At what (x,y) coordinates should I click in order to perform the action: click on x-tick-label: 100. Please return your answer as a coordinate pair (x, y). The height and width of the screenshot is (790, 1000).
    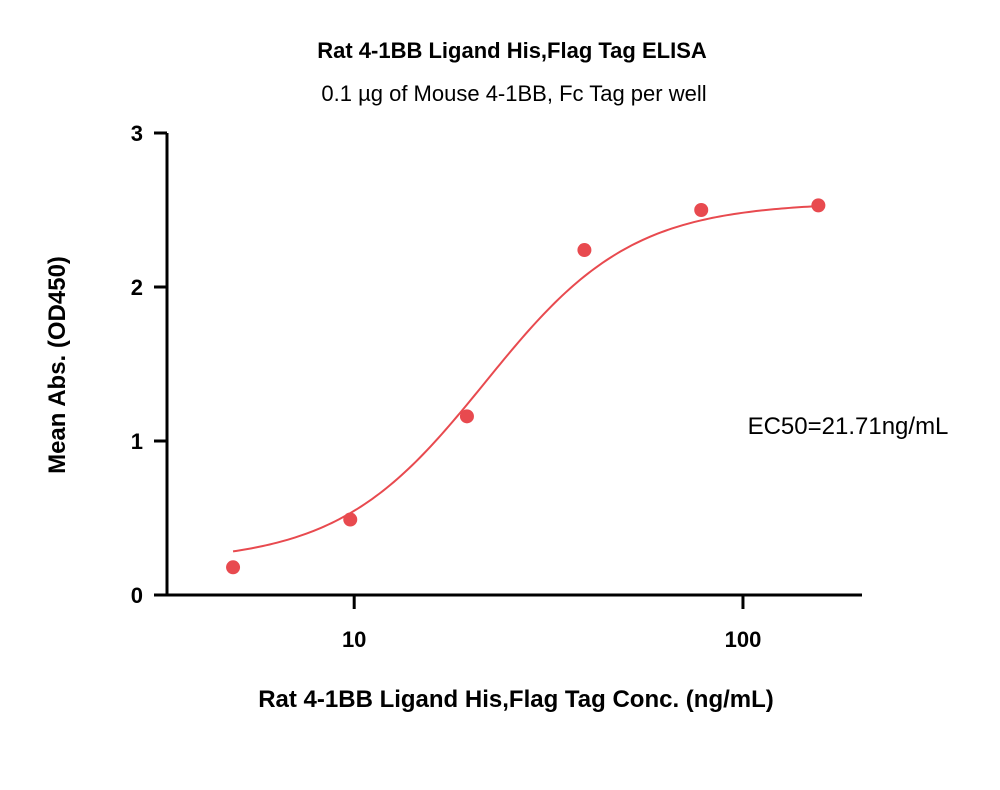
    Looking at the image, I should click on (743, 639).